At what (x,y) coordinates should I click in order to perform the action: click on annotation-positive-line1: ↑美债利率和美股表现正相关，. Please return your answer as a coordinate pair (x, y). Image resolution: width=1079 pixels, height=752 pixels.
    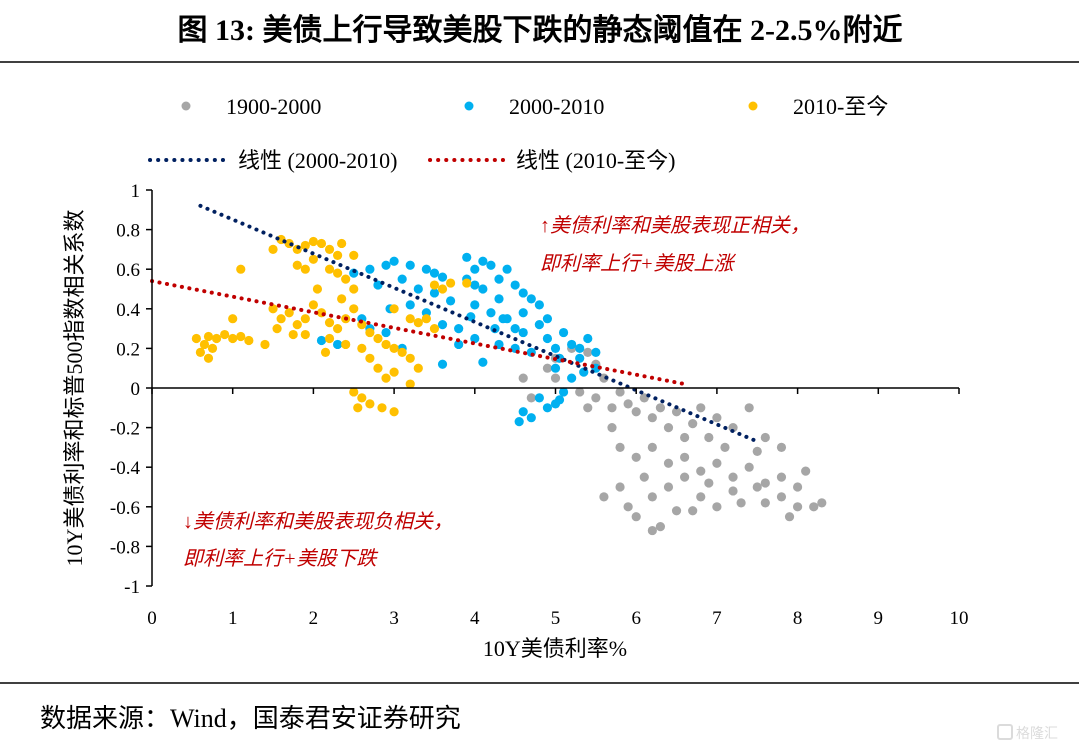
    Looking at the image, I should click on (675, 226).